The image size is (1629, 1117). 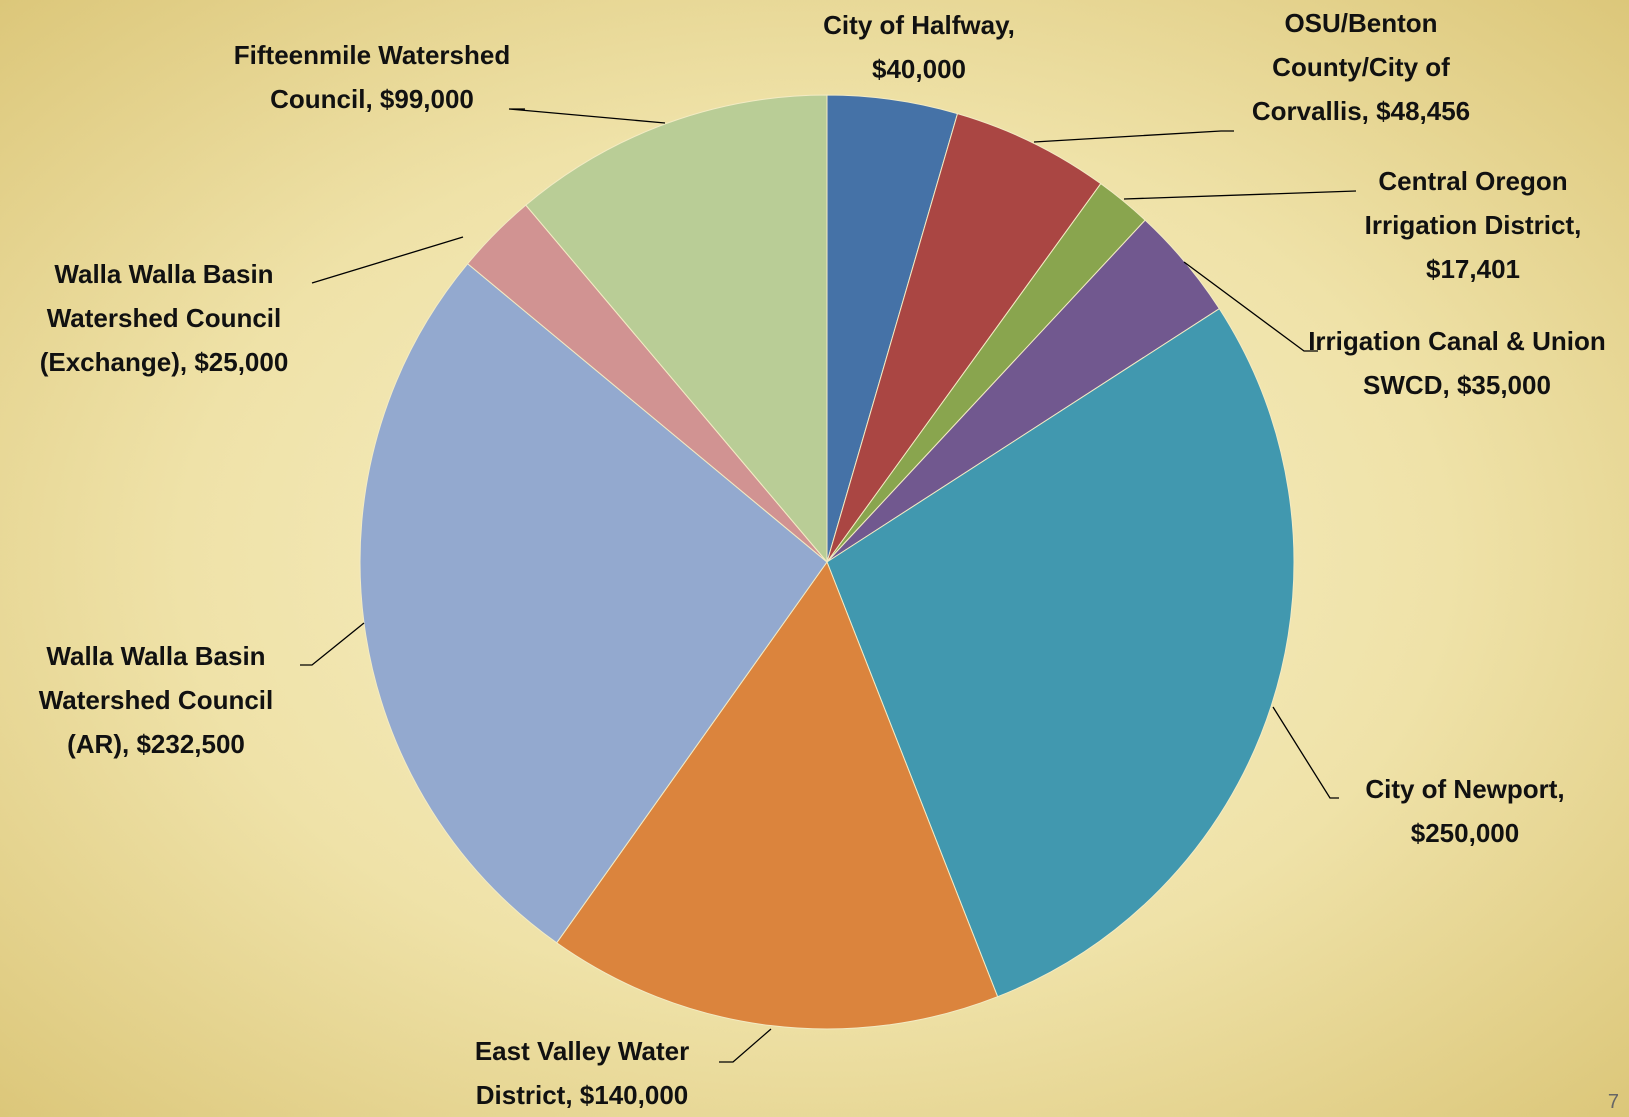 I want to click on value-label: $25,000, so click(x=241, y=362).